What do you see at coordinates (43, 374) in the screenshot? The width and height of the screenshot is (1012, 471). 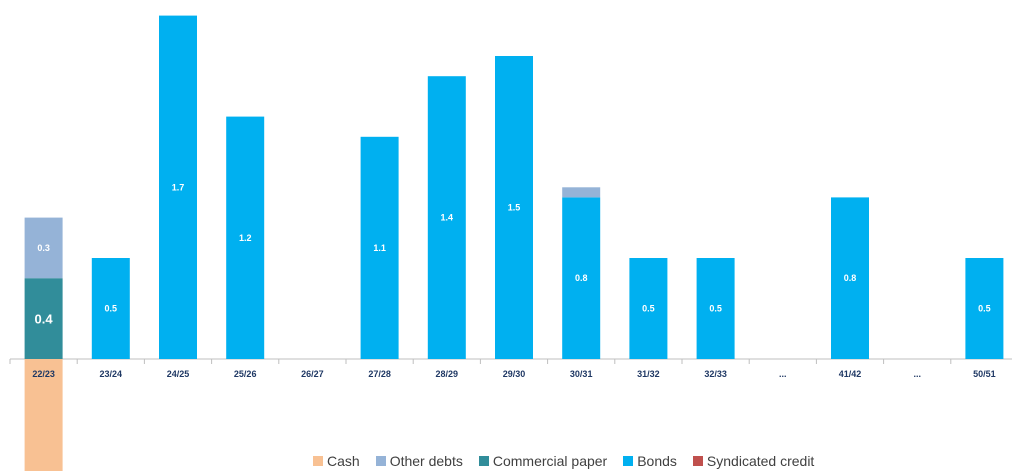 I see `x-tick-label: 22/23` at bounding box center [43, 374].